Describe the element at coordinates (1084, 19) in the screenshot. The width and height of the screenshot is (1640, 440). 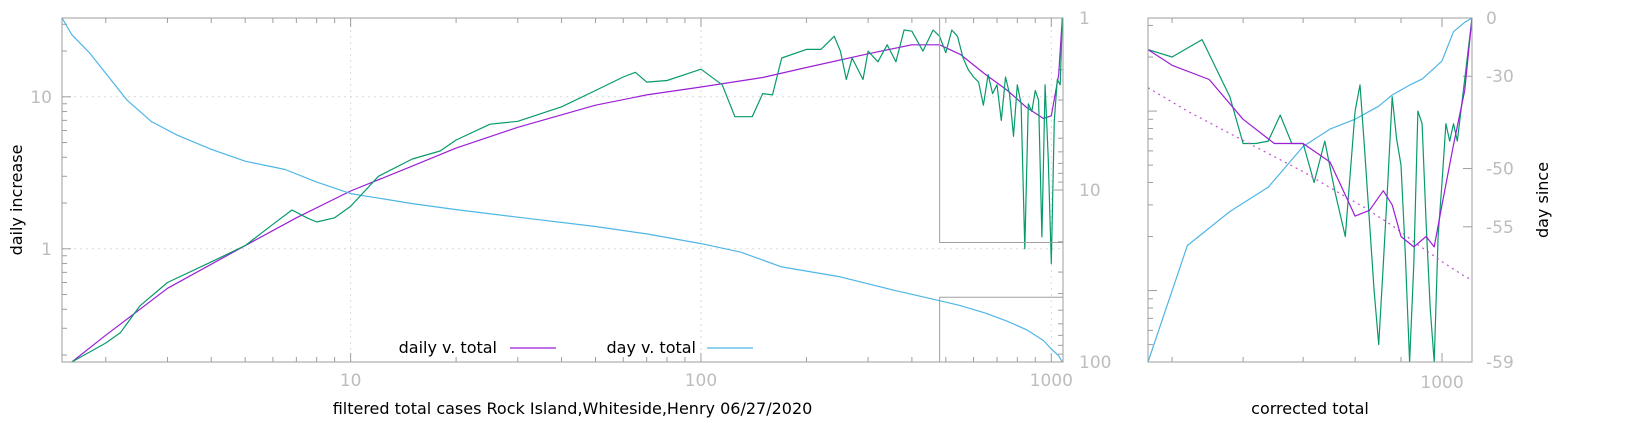
I see `main-y2-tick-label: 1` at that location.